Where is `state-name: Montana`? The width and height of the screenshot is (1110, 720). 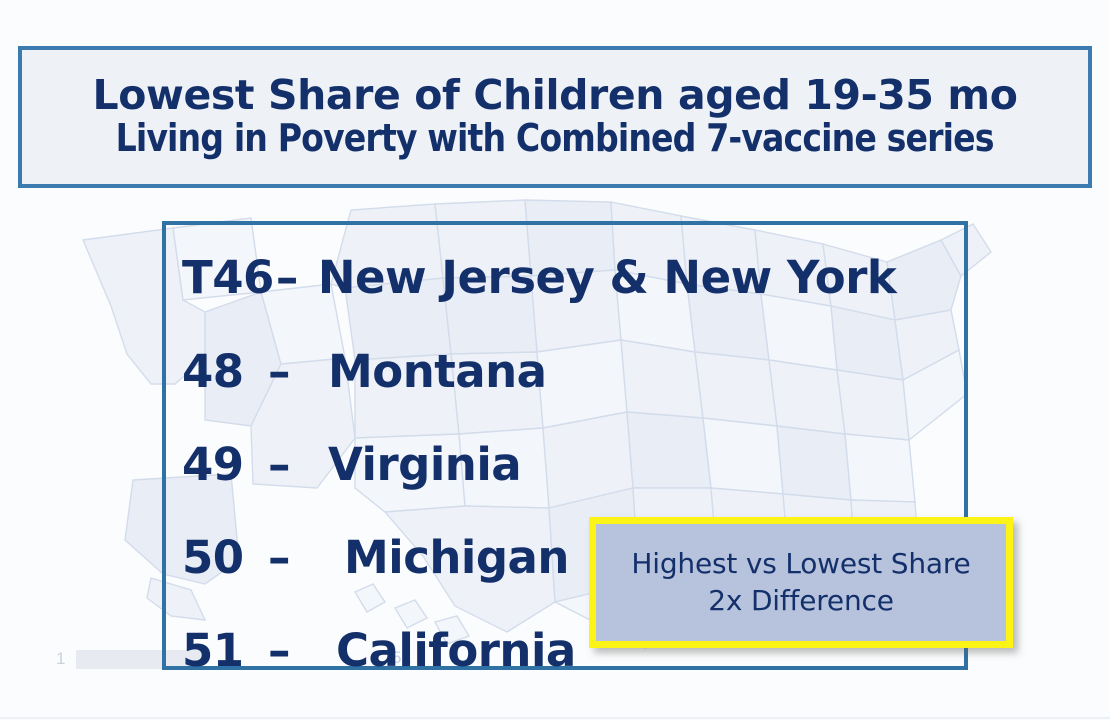
state-name: Montana is located at coordinates (437, 371).